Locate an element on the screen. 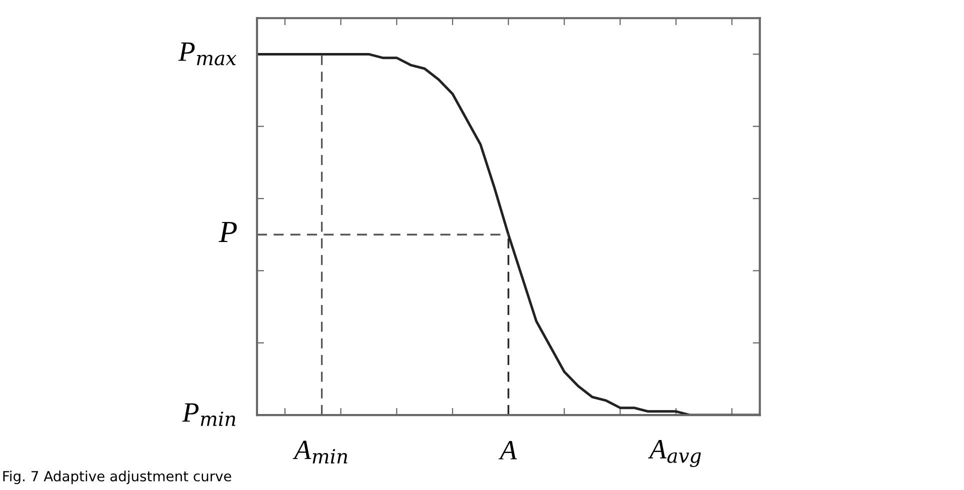  text: P$_{max}$ is located at coordinates (207, 54).